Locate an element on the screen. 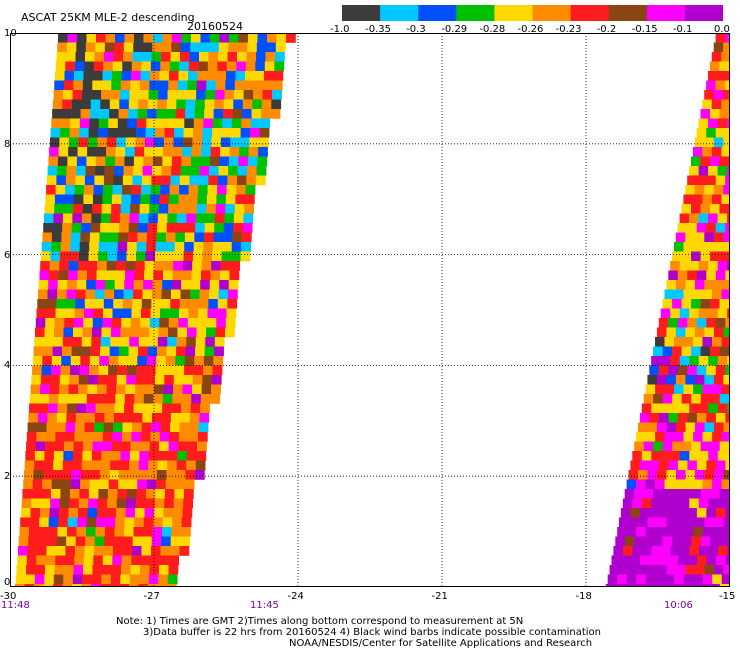 Image resolution: width=740 pixels, height=650 pixels. colorbar-label: -0.26 is located at coordinates (530, 29).